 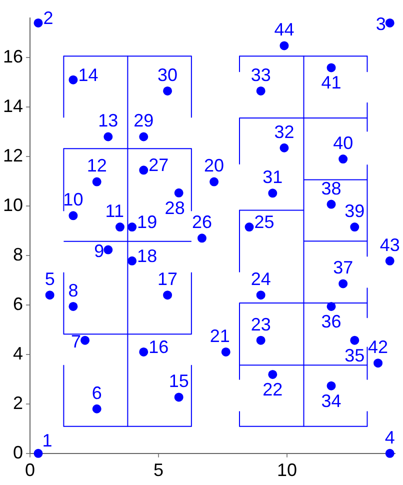 What do you see at coordinates (147, 256) in the screenshot?
I see `annotation: 18` at bounding box center [147, 256].